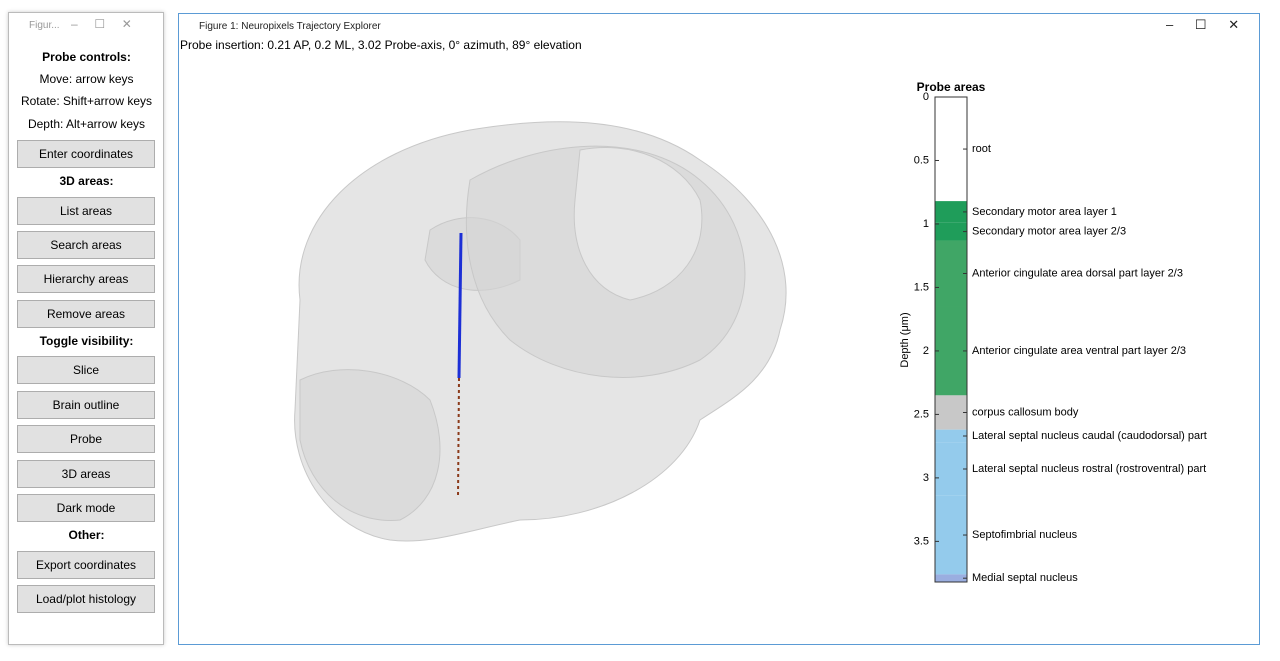  I want to click on area-label: Septofimbrial nucleus, so click(1025, 535).